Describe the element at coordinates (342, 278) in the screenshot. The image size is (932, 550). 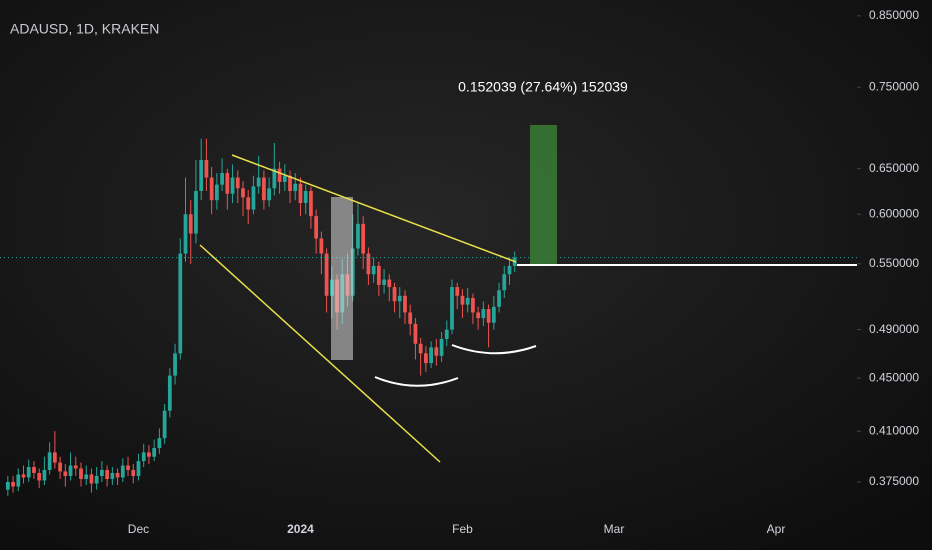
I see `highlight-box` at that location.